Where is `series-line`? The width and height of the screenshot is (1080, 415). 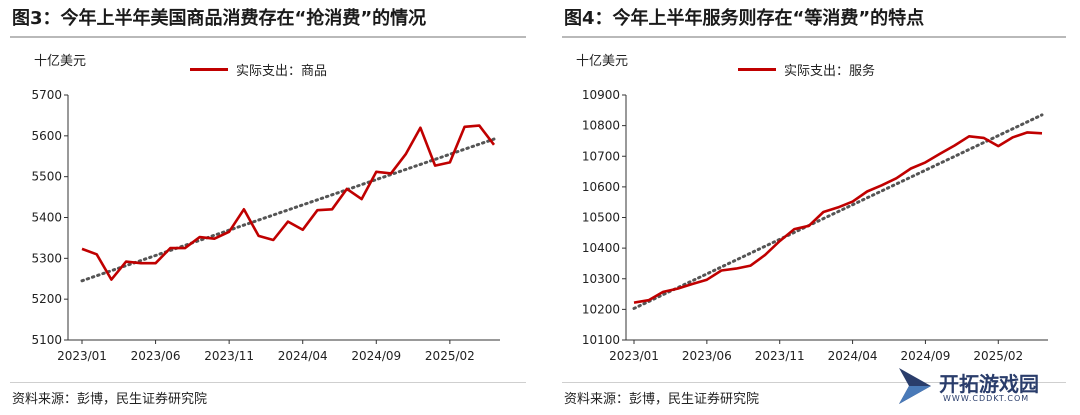 series-line is located at coordinates (288, 202).